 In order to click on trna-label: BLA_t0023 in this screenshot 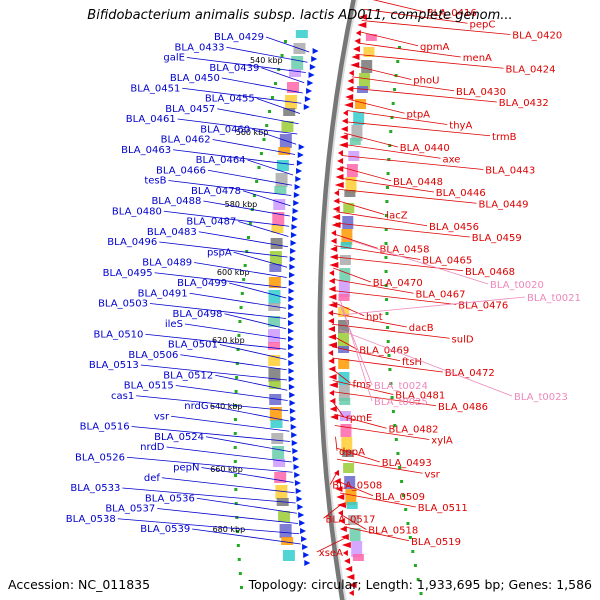, I will do `click(541, 397)`.